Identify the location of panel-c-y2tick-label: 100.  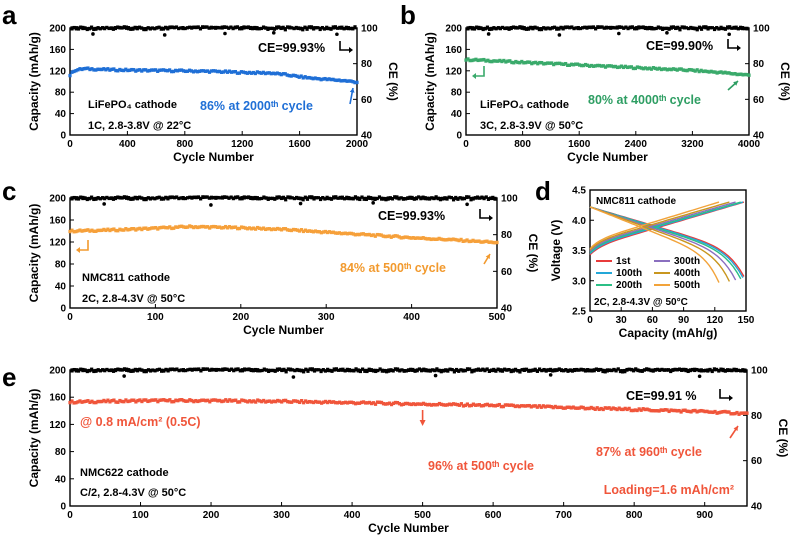
(509, 199).